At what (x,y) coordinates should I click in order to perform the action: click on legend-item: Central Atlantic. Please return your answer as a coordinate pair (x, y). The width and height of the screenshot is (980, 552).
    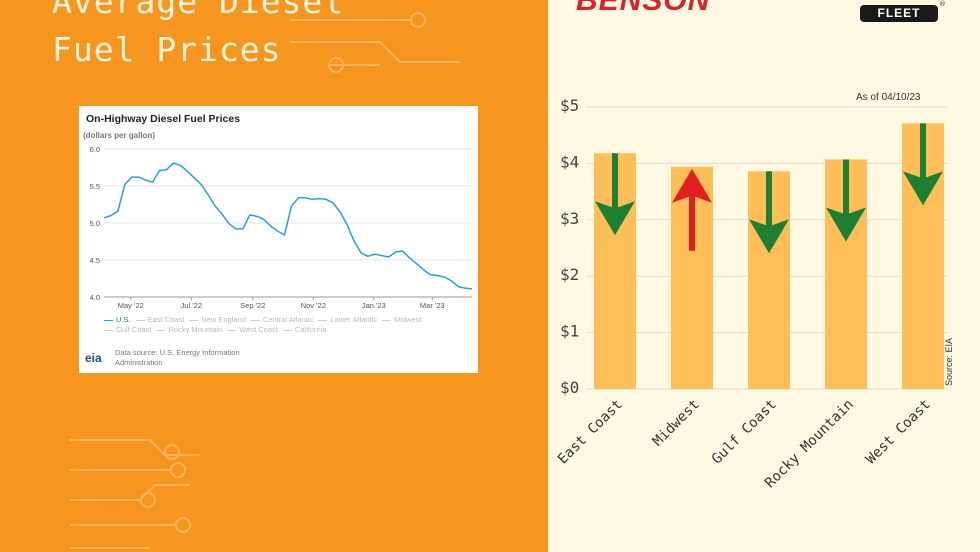
    Looking at the image, I should click on (282, 320).